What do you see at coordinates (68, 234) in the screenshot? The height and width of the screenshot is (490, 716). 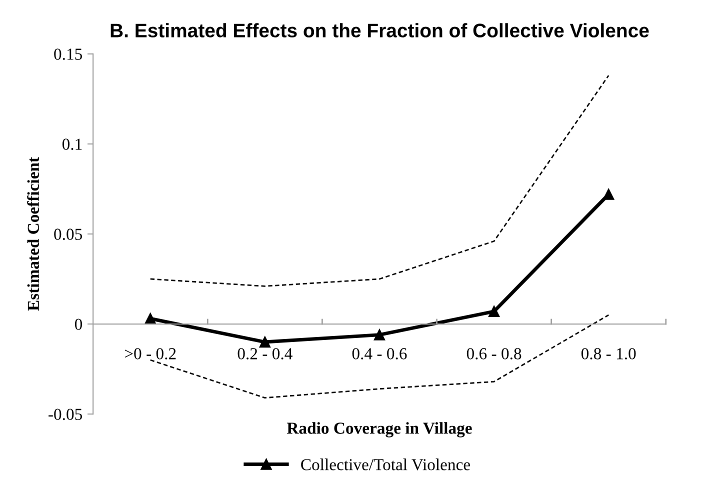 I see `y-tick-label: 0.05` at bounding box center [68, 234].